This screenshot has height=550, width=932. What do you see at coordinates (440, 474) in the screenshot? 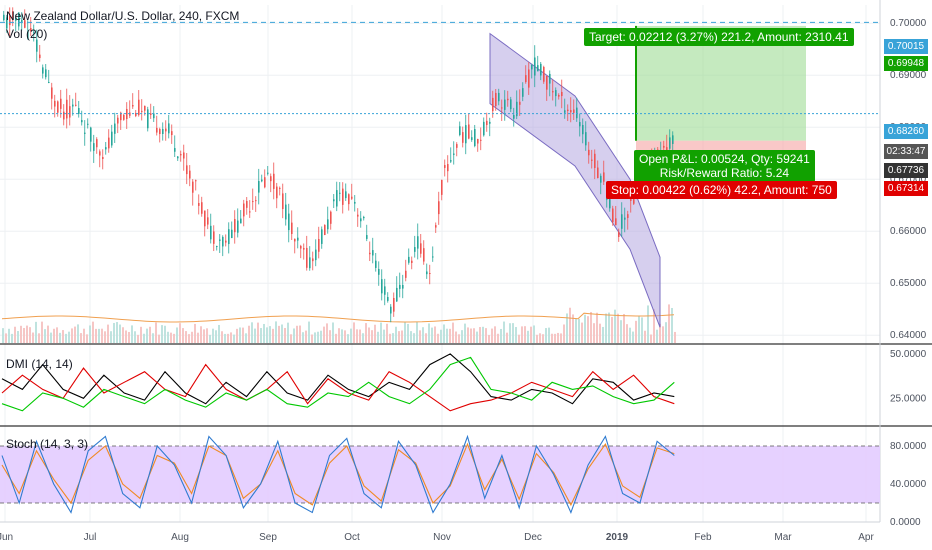
I see `stoch-pane` at bounding box center [440, 474].